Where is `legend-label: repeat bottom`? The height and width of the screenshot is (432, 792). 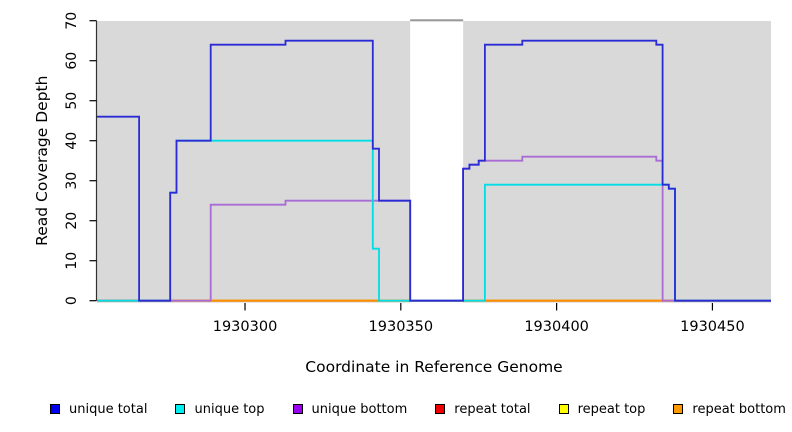 legend-label: repeat bottom is located at coordinates (739, 409).